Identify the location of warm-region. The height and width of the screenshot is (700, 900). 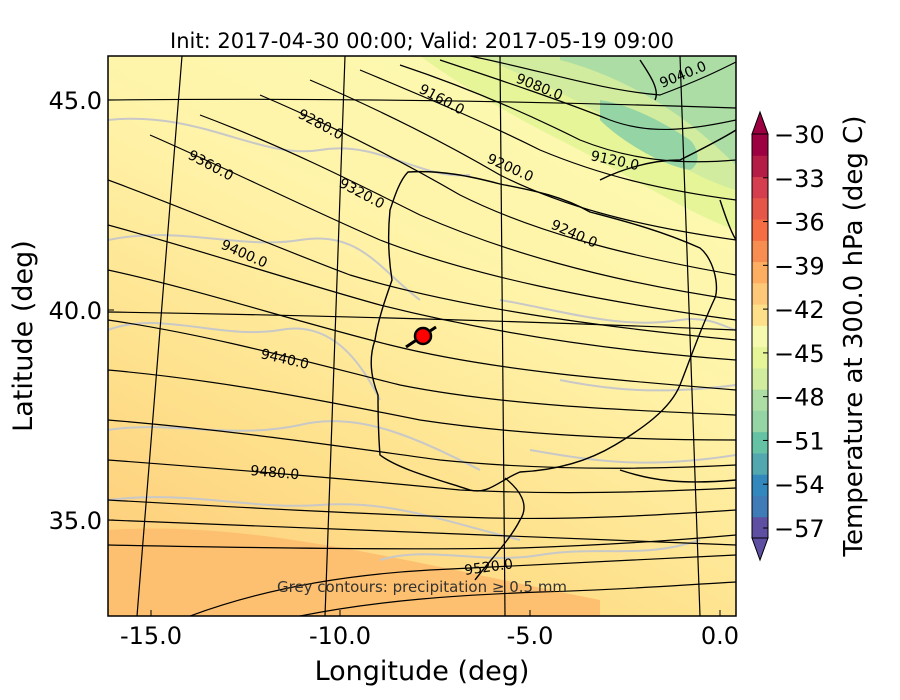
(354, 572).